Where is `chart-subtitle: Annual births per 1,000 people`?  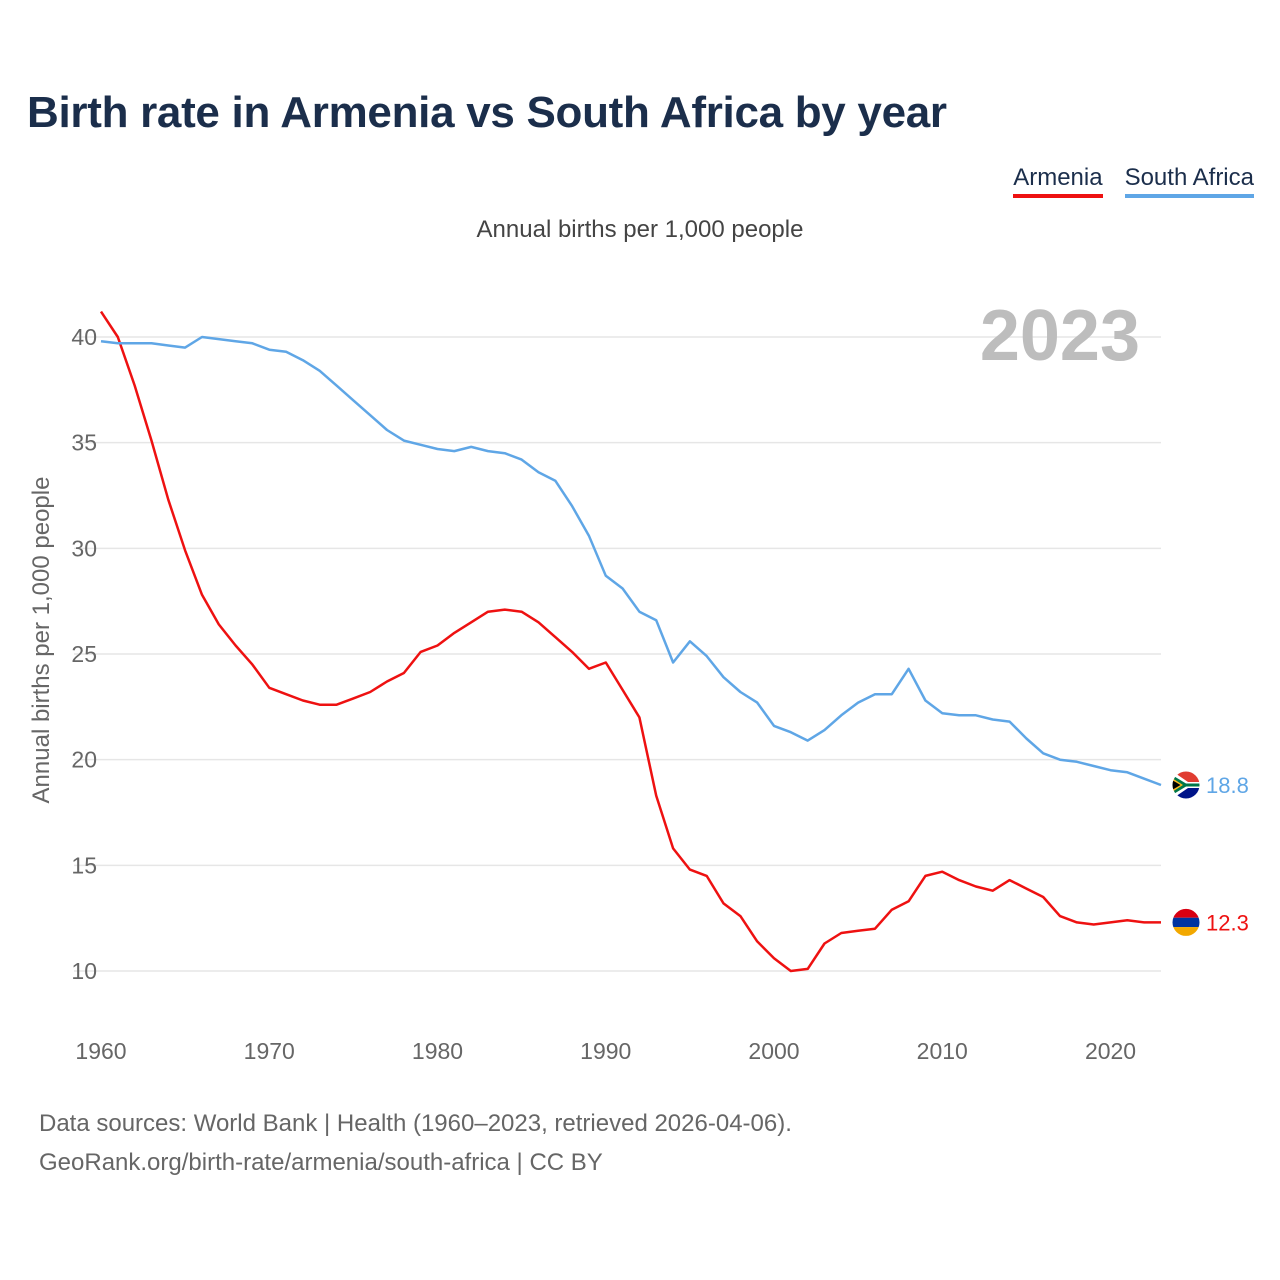
chart-subtitle: Annual births per 1,000 people is located at coordinates (640, 229).